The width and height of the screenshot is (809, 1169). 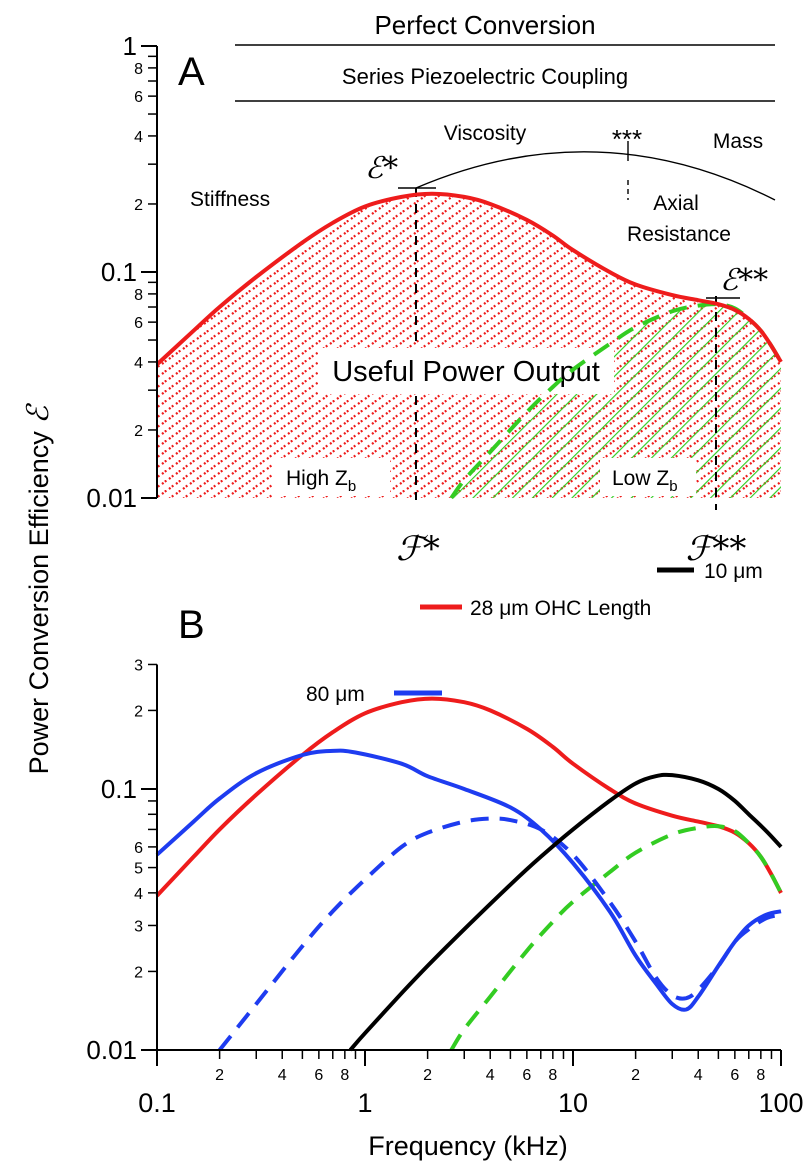 What do you see at coordinates (573, 1103) in the screenshot?
I see `panel-b-x-tick-label: 10` at bounding box center [573, 1103].